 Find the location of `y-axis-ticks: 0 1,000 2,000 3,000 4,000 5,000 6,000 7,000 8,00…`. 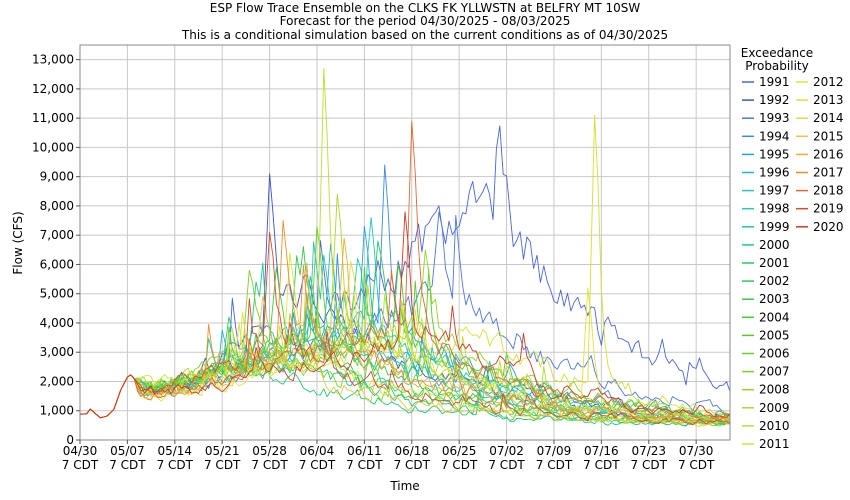

y-axis-ticks: 0 1,000 2,000 3,000 4,000 5,000 6,000 7,000 8,00… is located at coordinates (56, 250).